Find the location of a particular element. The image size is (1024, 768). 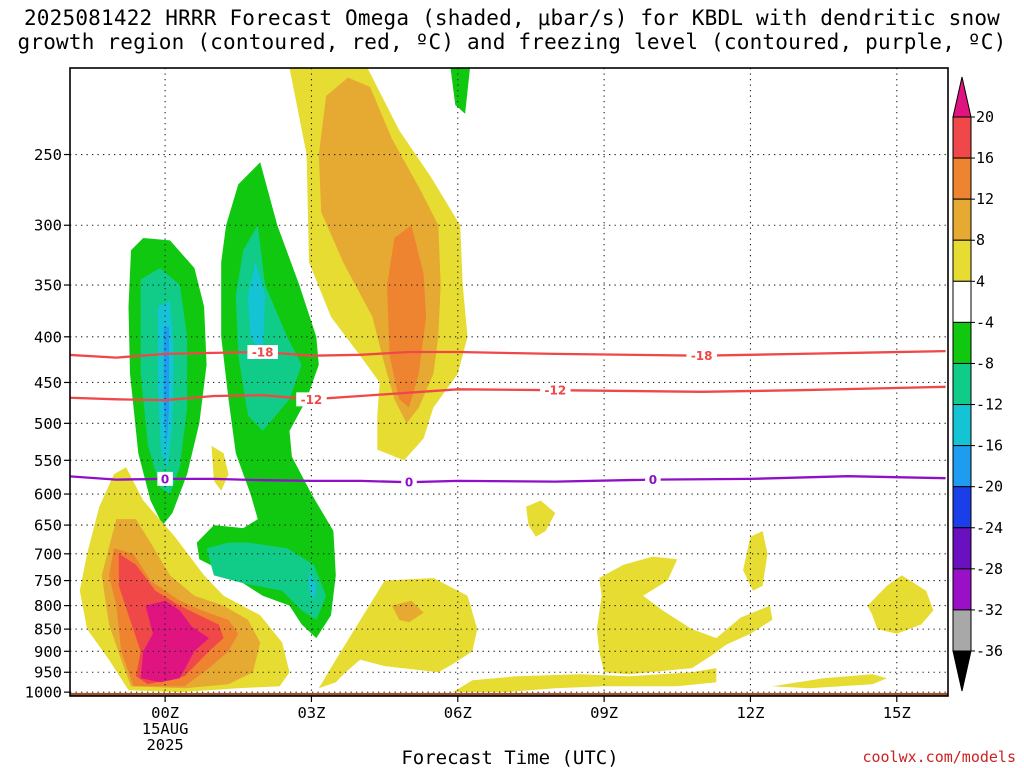

colorbar-label-20: 20 is located at coordinates (985, 117).